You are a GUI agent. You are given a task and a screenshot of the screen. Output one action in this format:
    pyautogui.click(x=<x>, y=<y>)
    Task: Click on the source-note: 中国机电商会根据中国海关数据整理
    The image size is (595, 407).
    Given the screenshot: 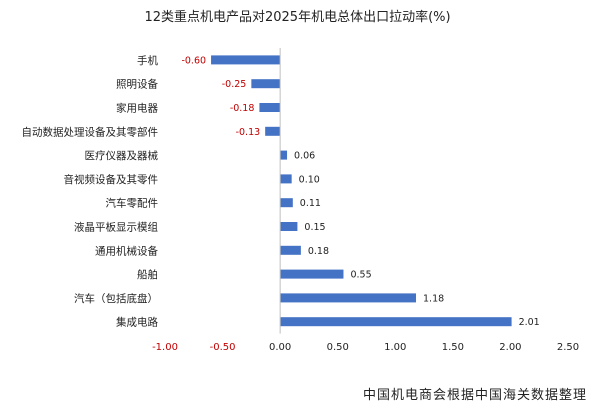 What is the action you would take?
    pyautogui.click(x=474, y=395)
    